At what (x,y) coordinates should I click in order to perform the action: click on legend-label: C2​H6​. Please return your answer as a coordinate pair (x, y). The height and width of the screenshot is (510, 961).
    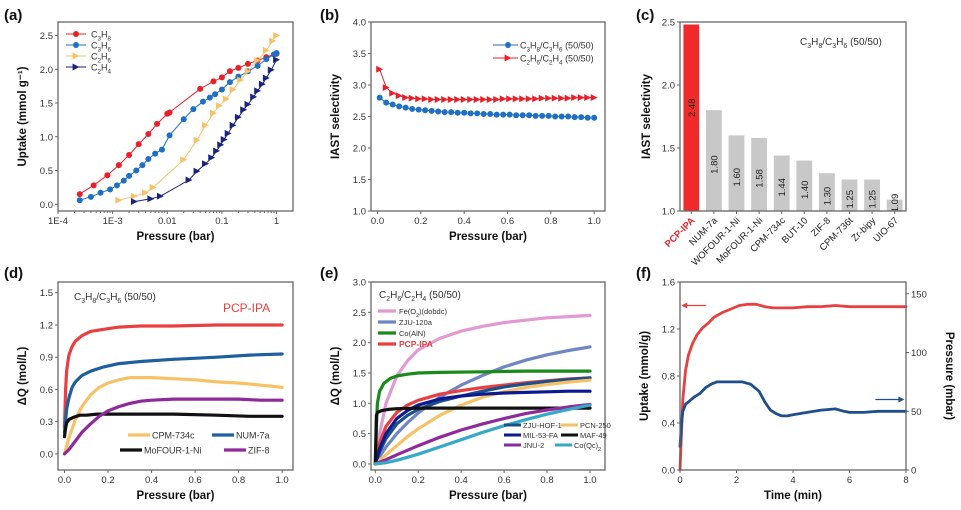
    Looking at the image, I should click on (101, 58).